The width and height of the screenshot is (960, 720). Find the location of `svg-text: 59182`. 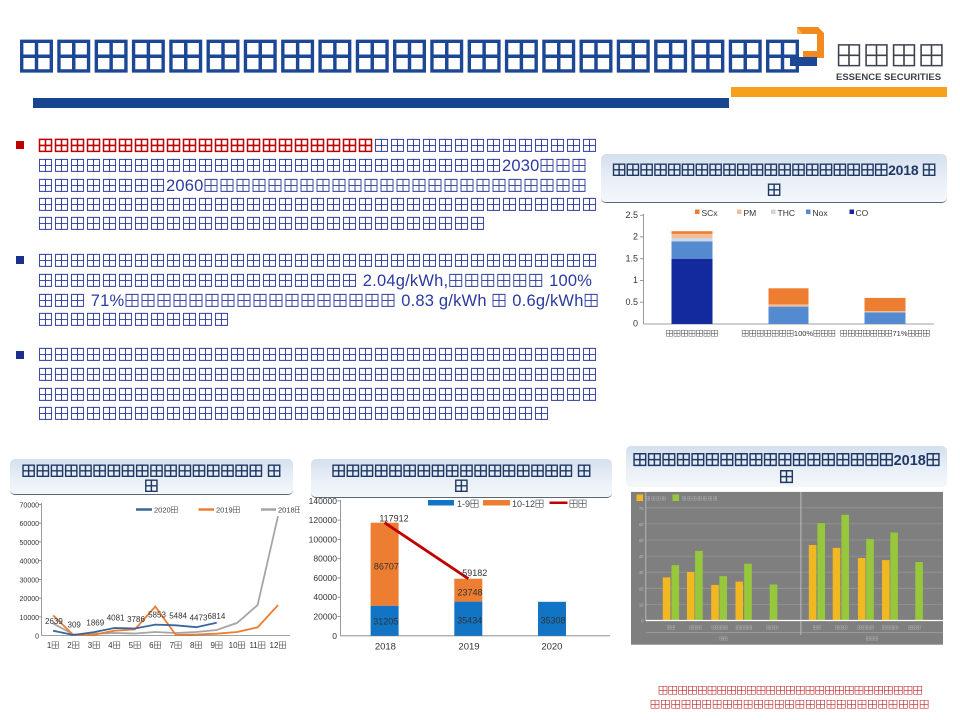

svg-text: 59182 is located at coordinates (474, 573).